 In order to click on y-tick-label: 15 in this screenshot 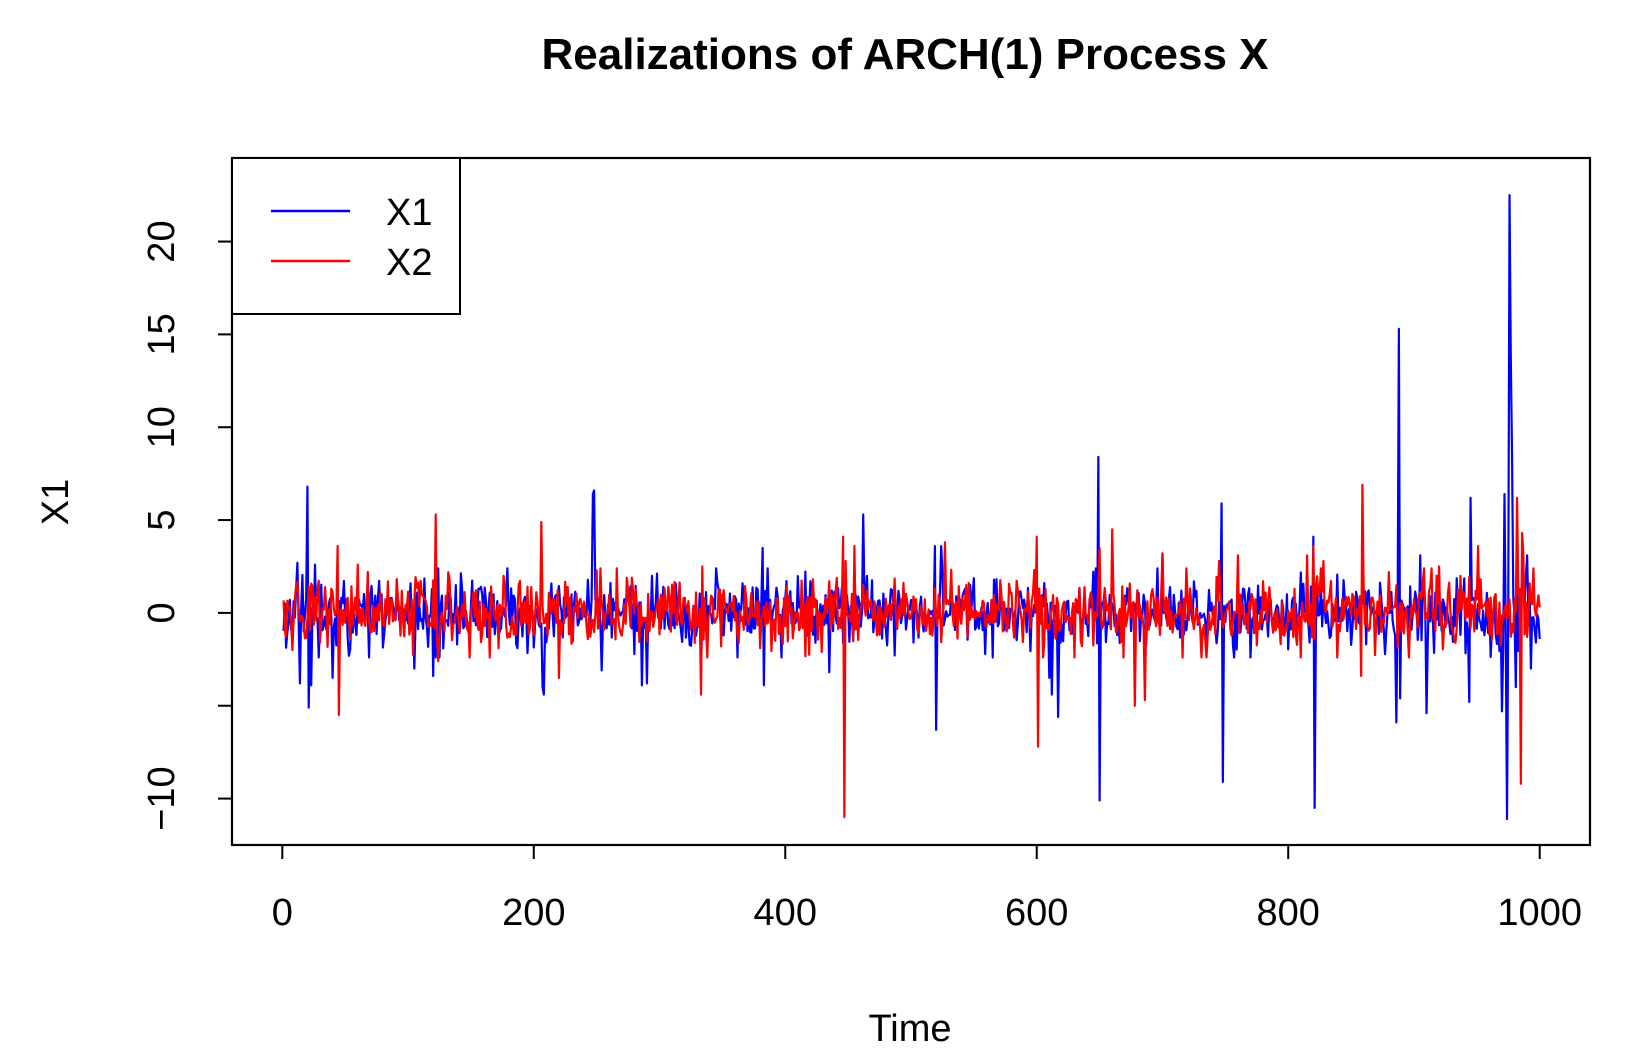, I will do `click(162, 334)`.